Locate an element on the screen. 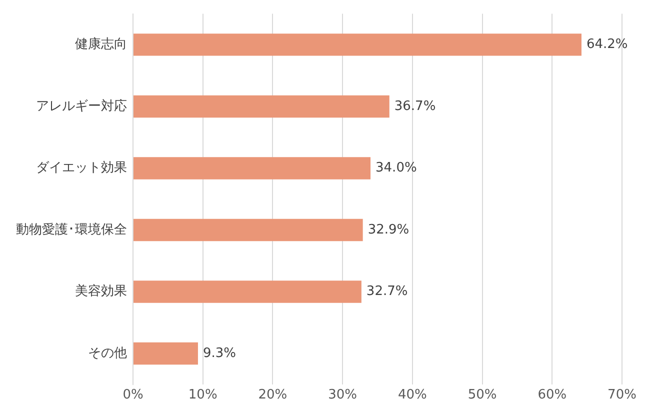  x-tick-label: 60% is located at coordinates (552, 395).